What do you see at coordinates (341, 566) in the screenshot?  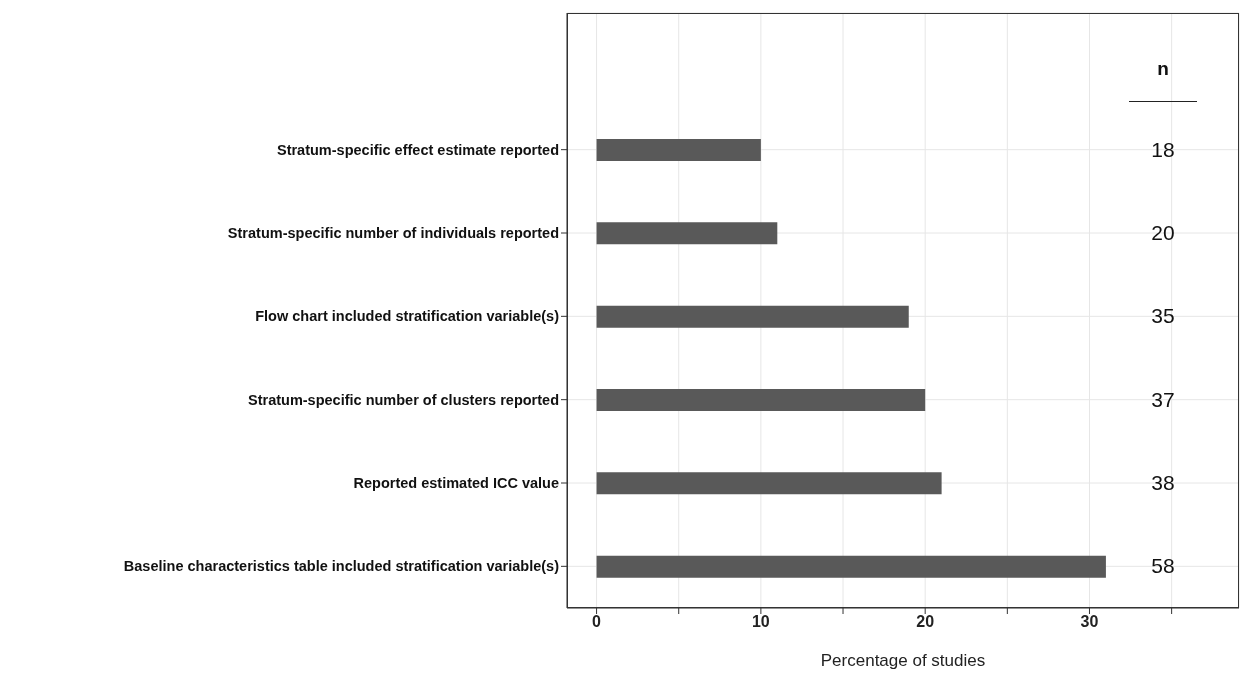 I see `y-tick-label: Baseline characteristics table included stratification variable(s)` at bounding box center [341, 566].